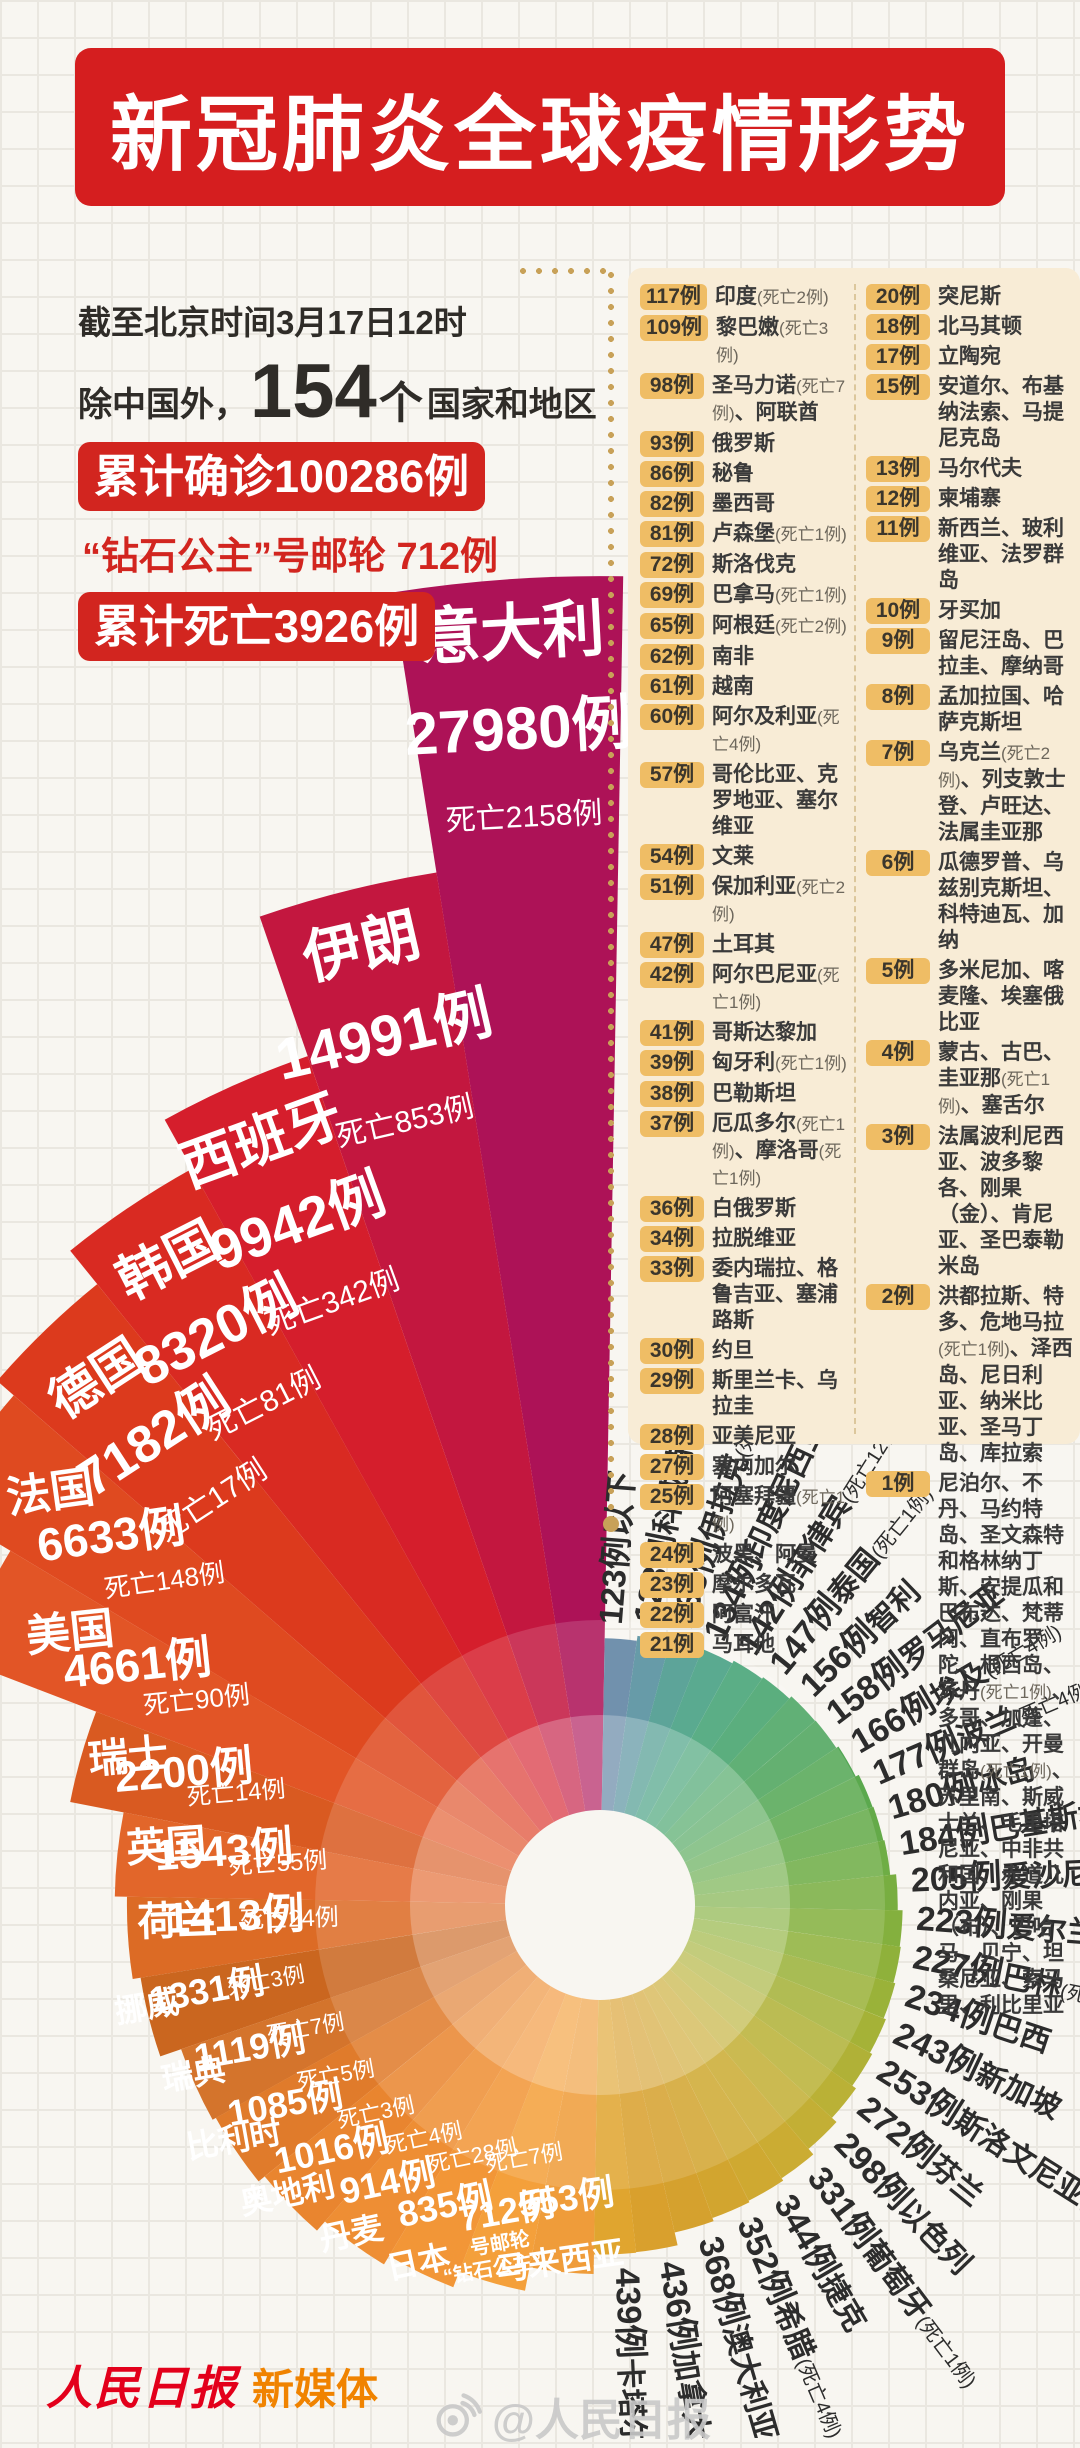  What do you see at coordinates (970, 611) in the screenshot?
I see `country-list-item: 10例 牙买加` at bounding box center [970, 611].